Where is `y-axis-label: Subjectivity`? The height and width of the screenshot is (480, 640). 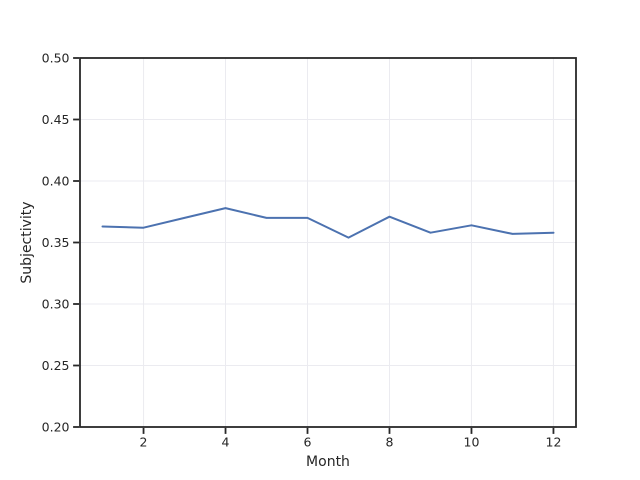
y-axis-label: Subjectivity is located at coordinates (27, 242).